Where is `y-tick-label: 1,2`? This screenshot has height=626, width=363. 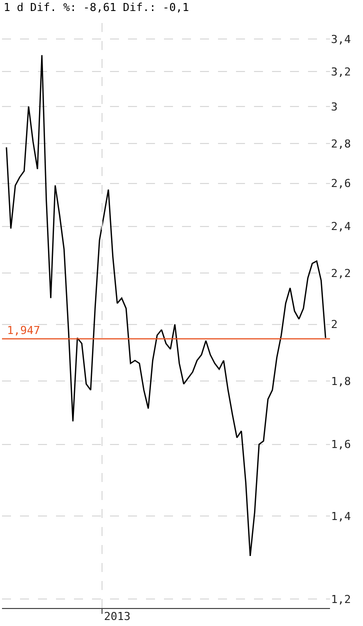
y-tick-label: 1,2 is located at coordinates (341, 599).